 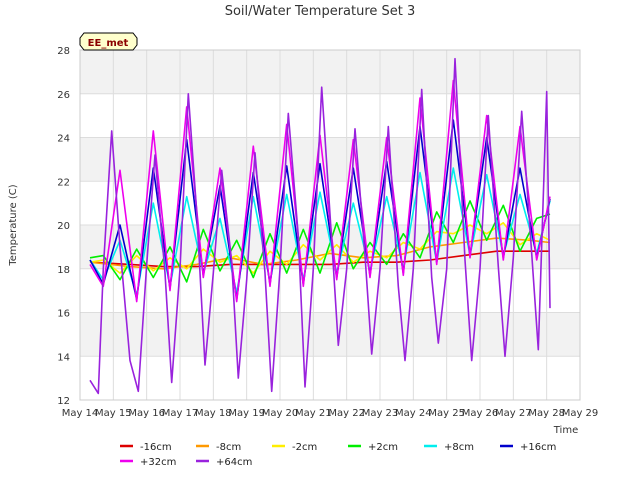 I want to click on legend: -16cm -8cm -2cm +2cm +8cm +16cm +32cm +64cm, so click(x=338, y=455).